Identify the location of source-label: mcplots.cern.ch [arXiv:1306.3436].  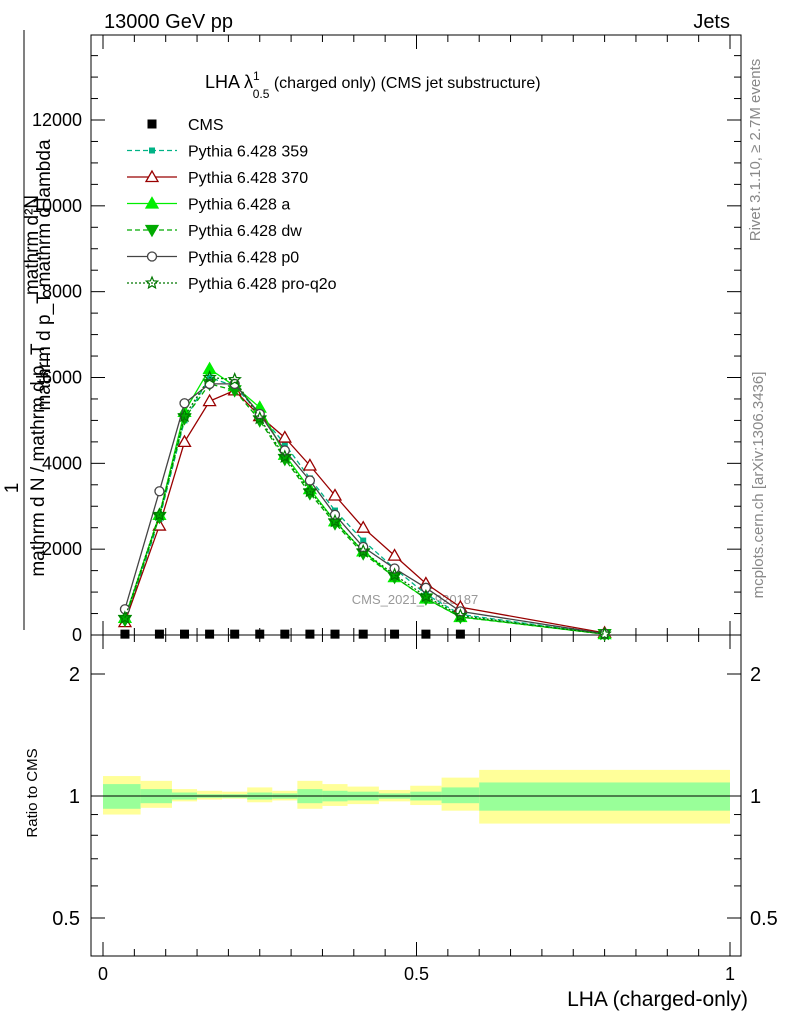
(758, 485).